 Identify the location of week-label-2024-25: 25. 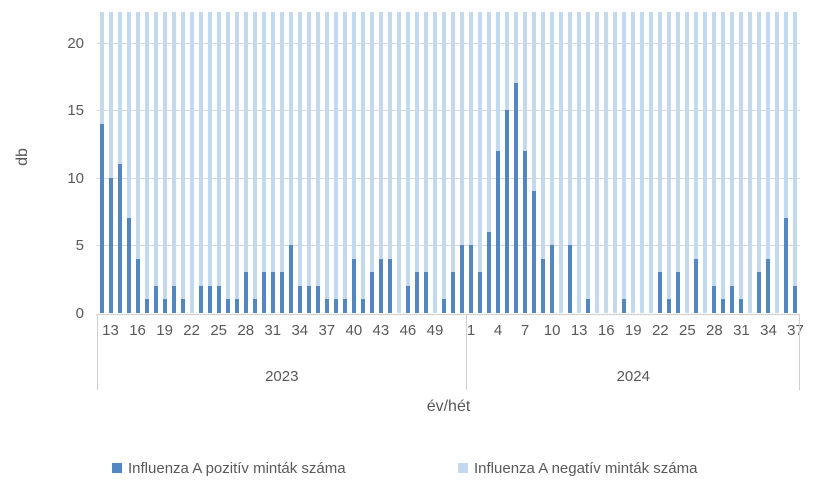
(687, 330).